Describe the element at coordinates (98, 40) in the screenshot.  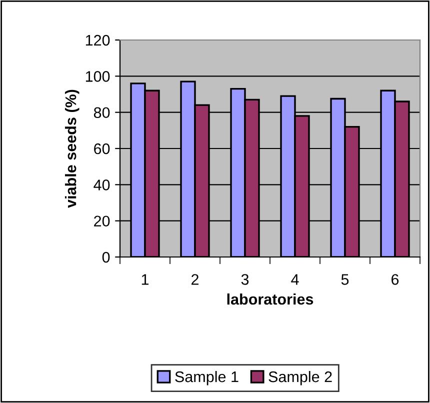
I see `y-tick-label: 120` at that location.